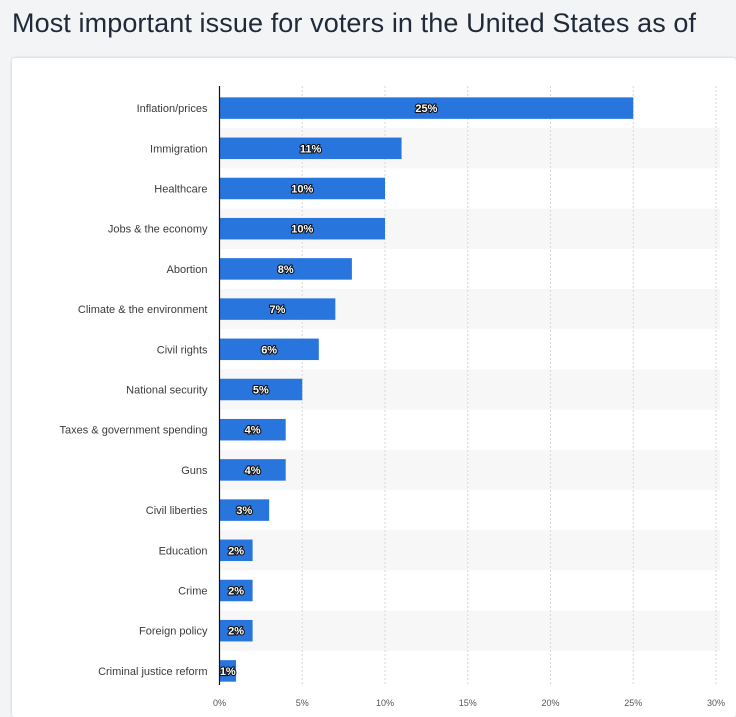 The width and height of the screenshot is (736, 717). I want to click on category-label: Inflation/prices, so click(172, 109).